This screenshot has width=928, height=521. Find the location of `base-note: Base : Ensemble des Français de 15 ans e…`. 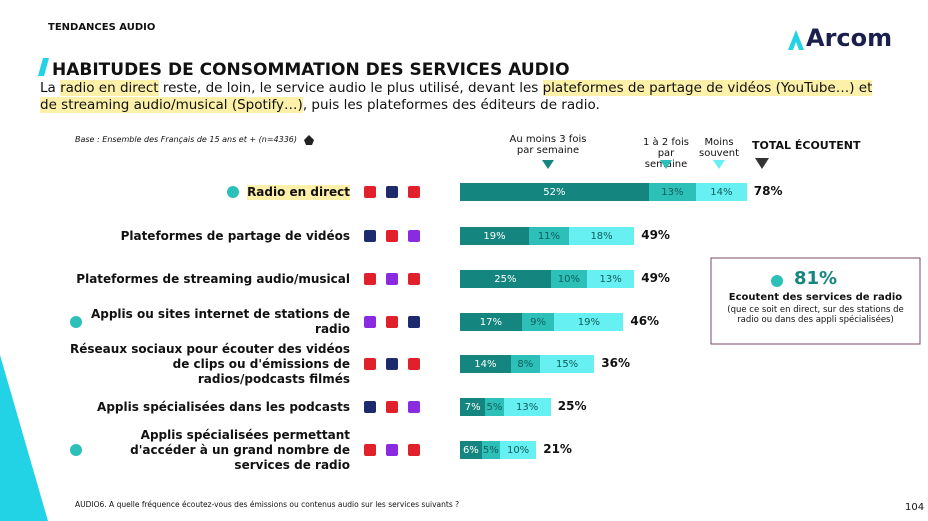

base-note: Base : Ensemble des Français de 15 ans e… is located at coordinates (186, 139).